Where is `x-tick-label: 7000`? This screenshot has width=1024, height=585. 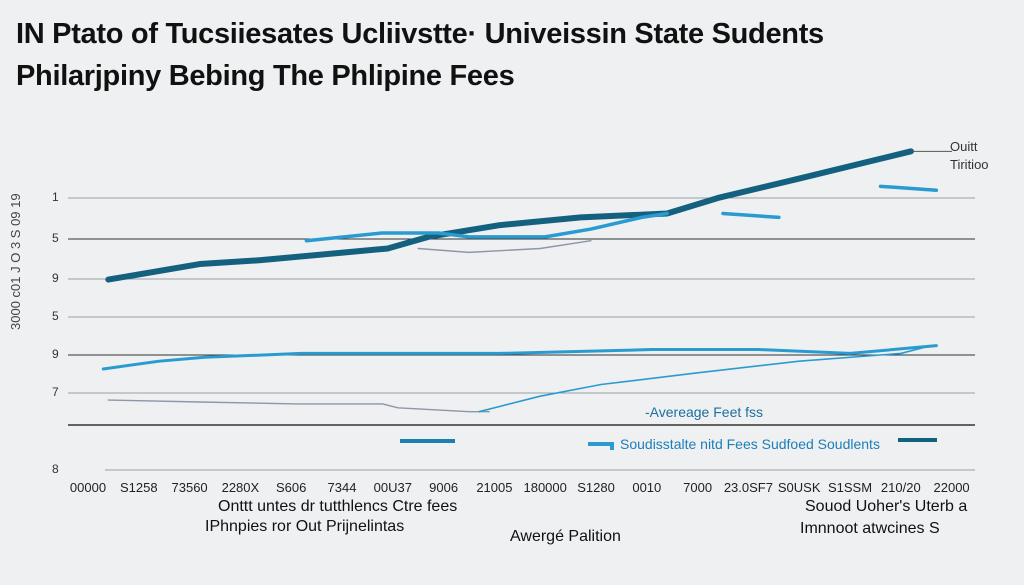
x-tick-label: 7000 is located at coordinates (698, 487).